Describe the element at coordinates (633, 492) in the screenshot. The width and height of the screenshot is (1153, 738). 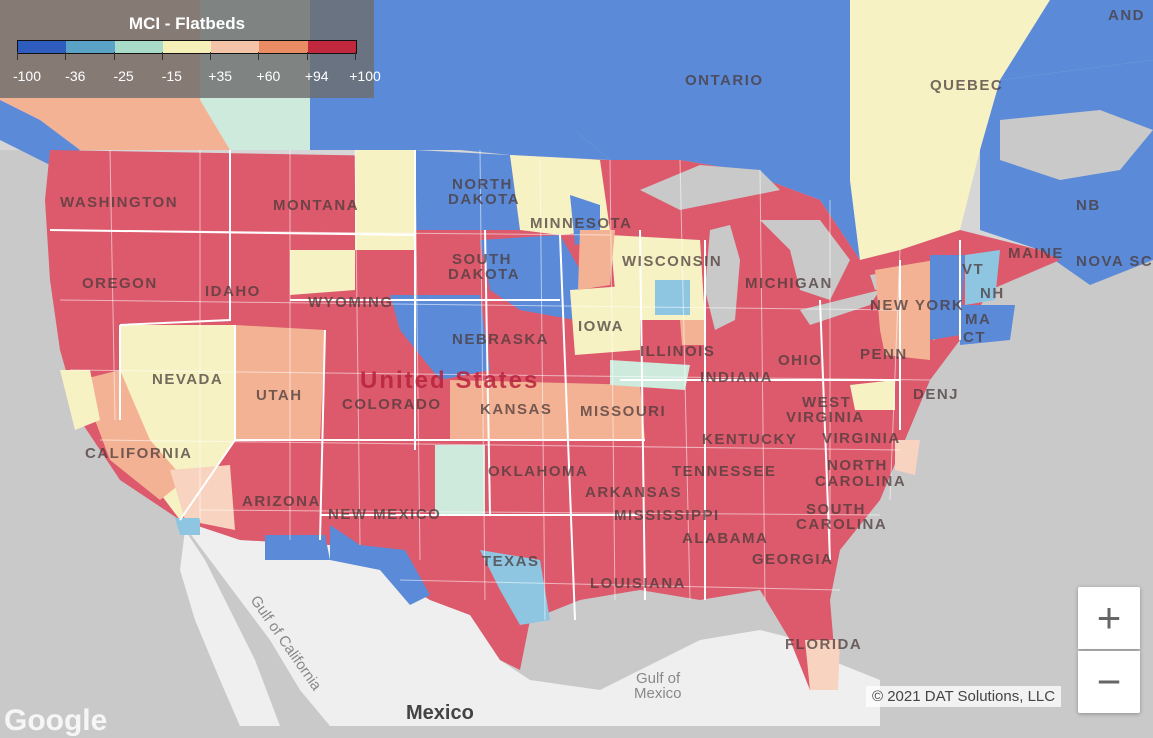
I see `label-arkansas: ARKANSAS` at that location.